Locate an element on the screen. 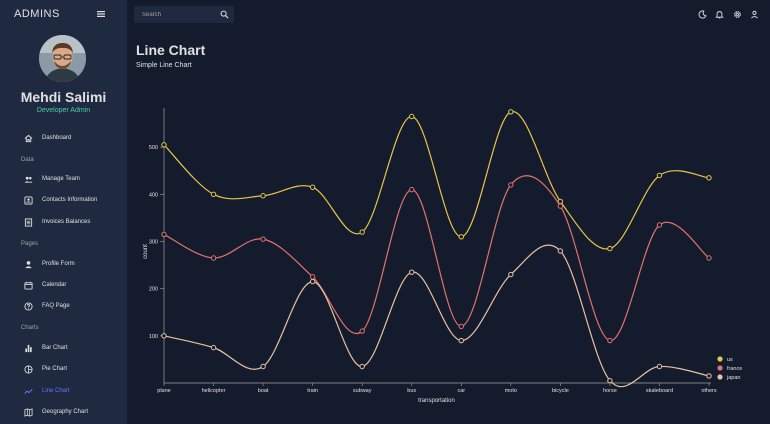  contacts-icon is located at coordinates (28, 200).